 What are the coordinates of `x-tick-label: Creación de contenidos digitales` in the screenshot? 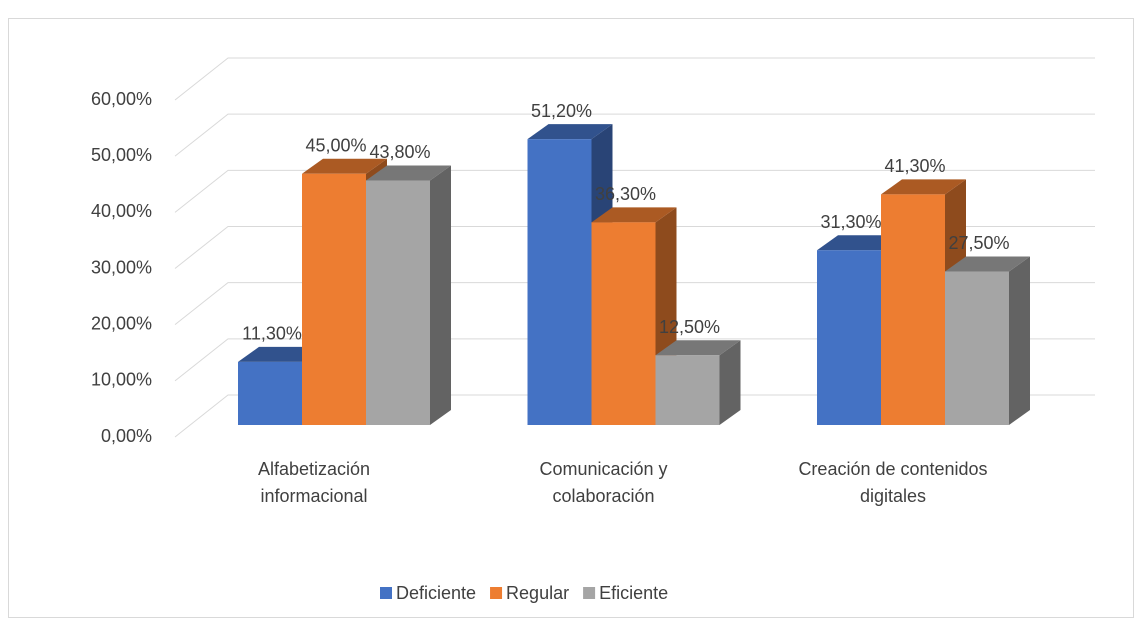 It's located at (893, 482).